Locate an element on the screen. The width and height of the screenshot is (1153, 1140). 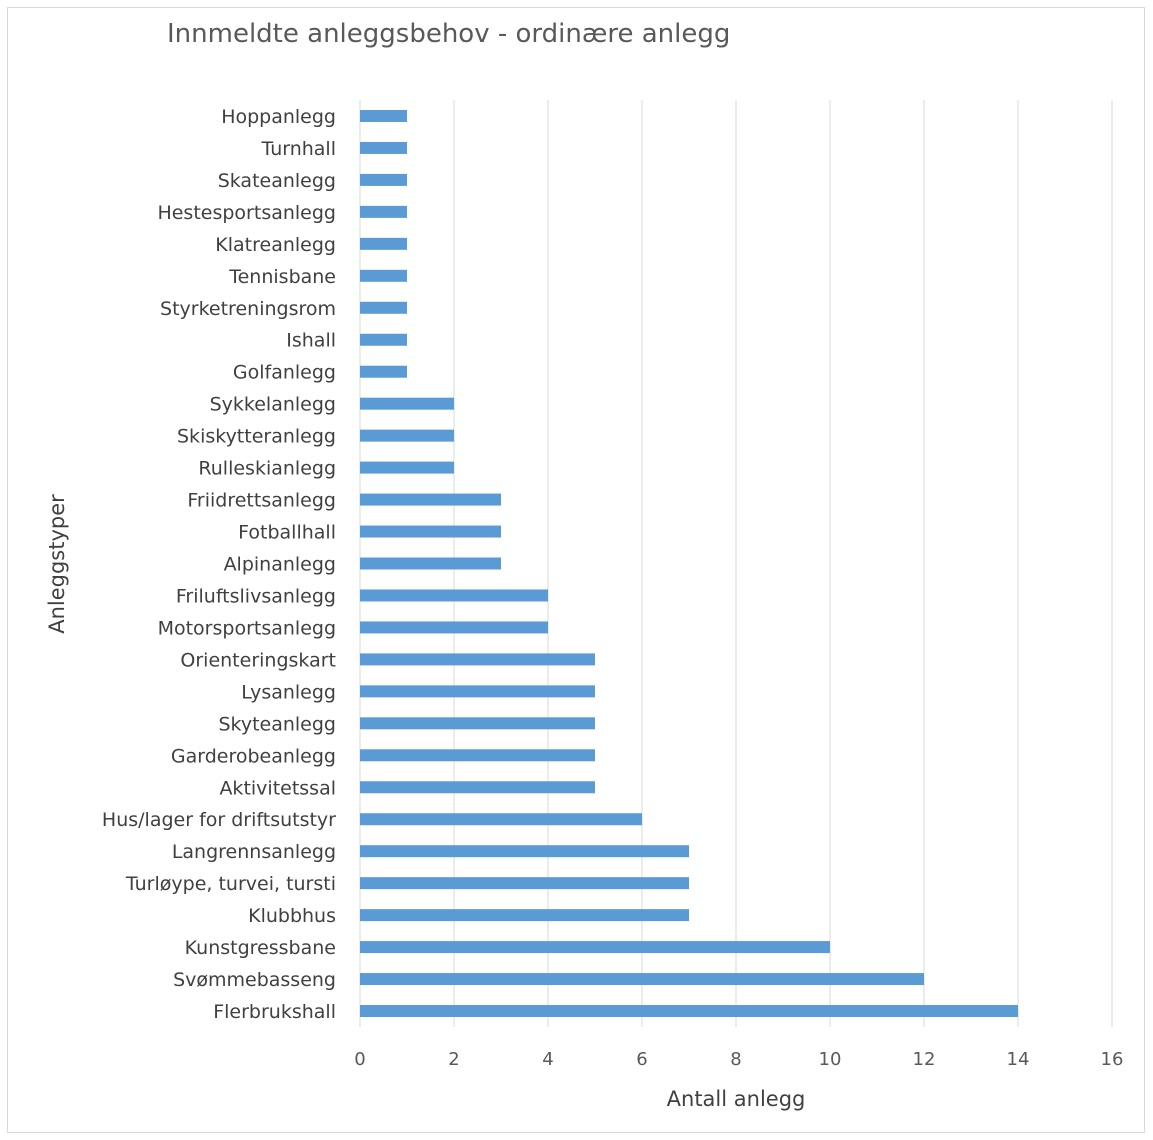
category-label: Skiskytteranlegg is located at coordinates (256, 437).